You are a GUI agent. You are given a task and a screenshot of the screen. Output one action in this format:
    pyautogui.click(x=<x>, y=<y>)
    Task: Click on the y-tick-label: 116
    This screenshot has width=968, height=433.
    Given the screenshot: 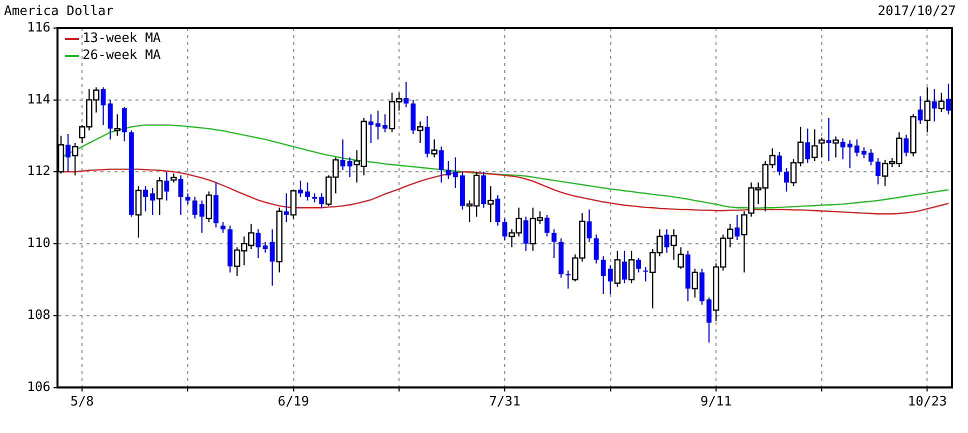 What is the action you would take?
    pyautogui.click(x=38, y=28)
    